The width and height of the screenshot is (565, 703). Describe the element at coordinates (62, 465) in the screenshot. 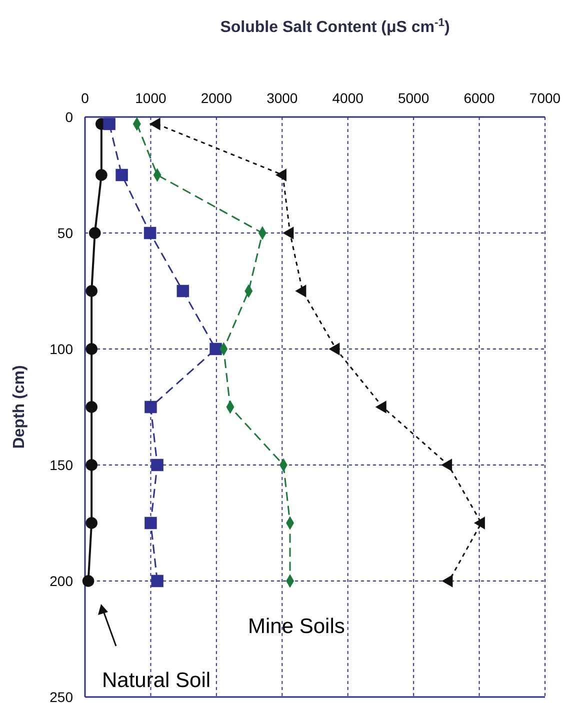

I see `y-tick-label: 150` at that location.